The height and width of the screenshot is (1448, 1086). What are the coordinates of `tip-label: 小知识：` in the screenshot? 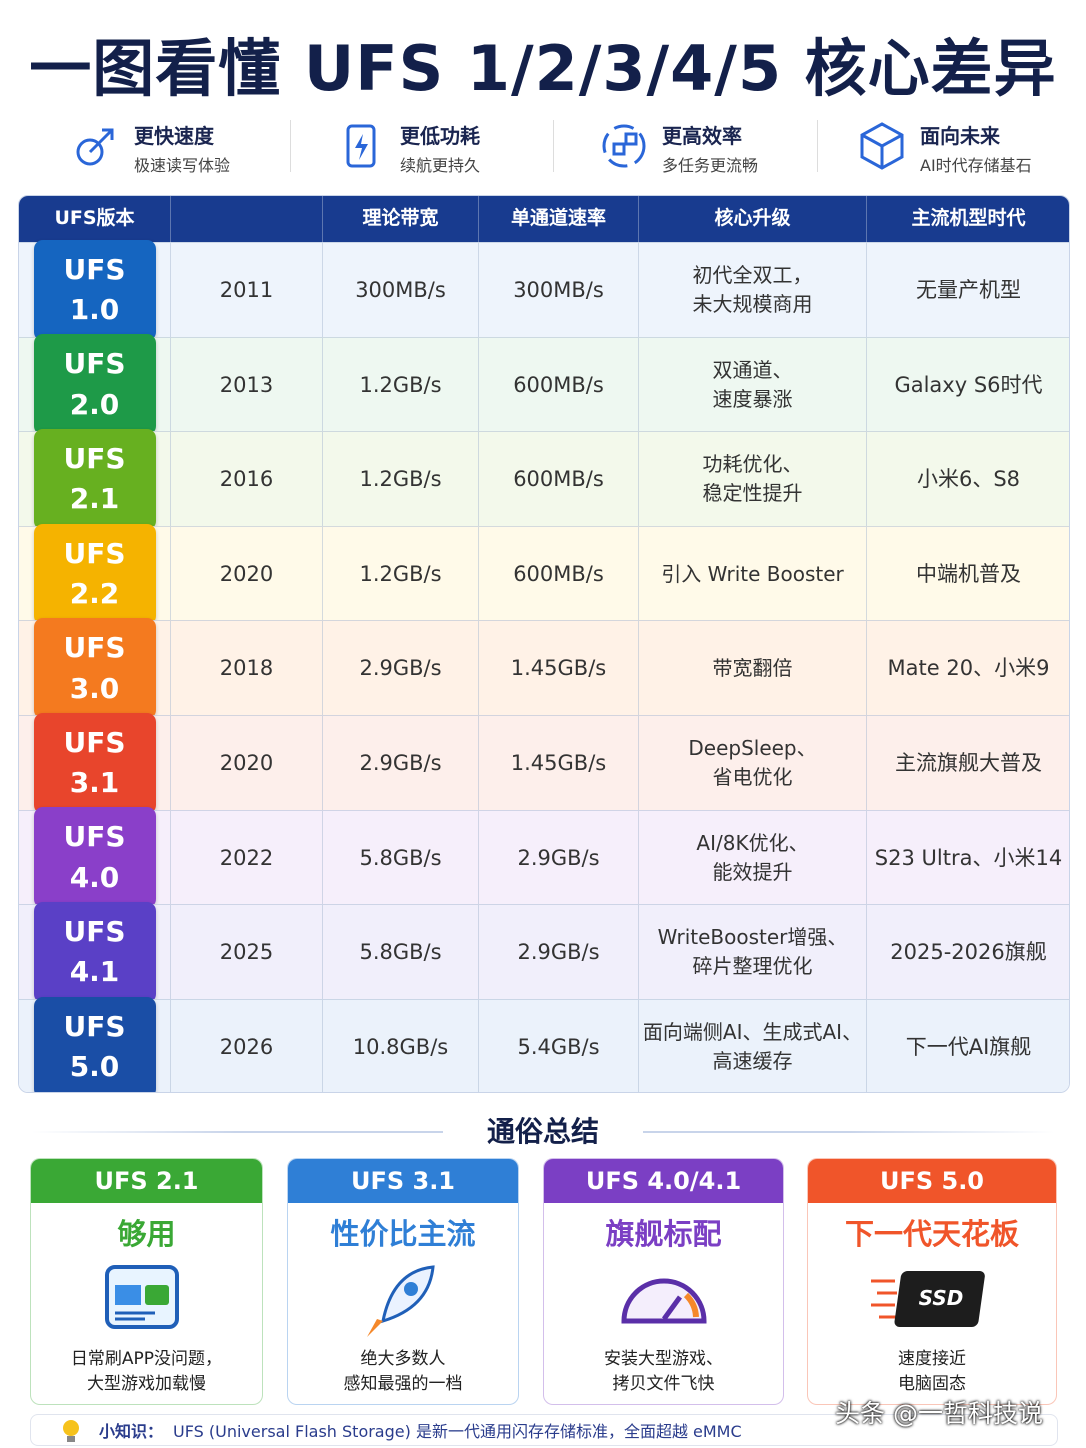 It's located at (131, 1431).